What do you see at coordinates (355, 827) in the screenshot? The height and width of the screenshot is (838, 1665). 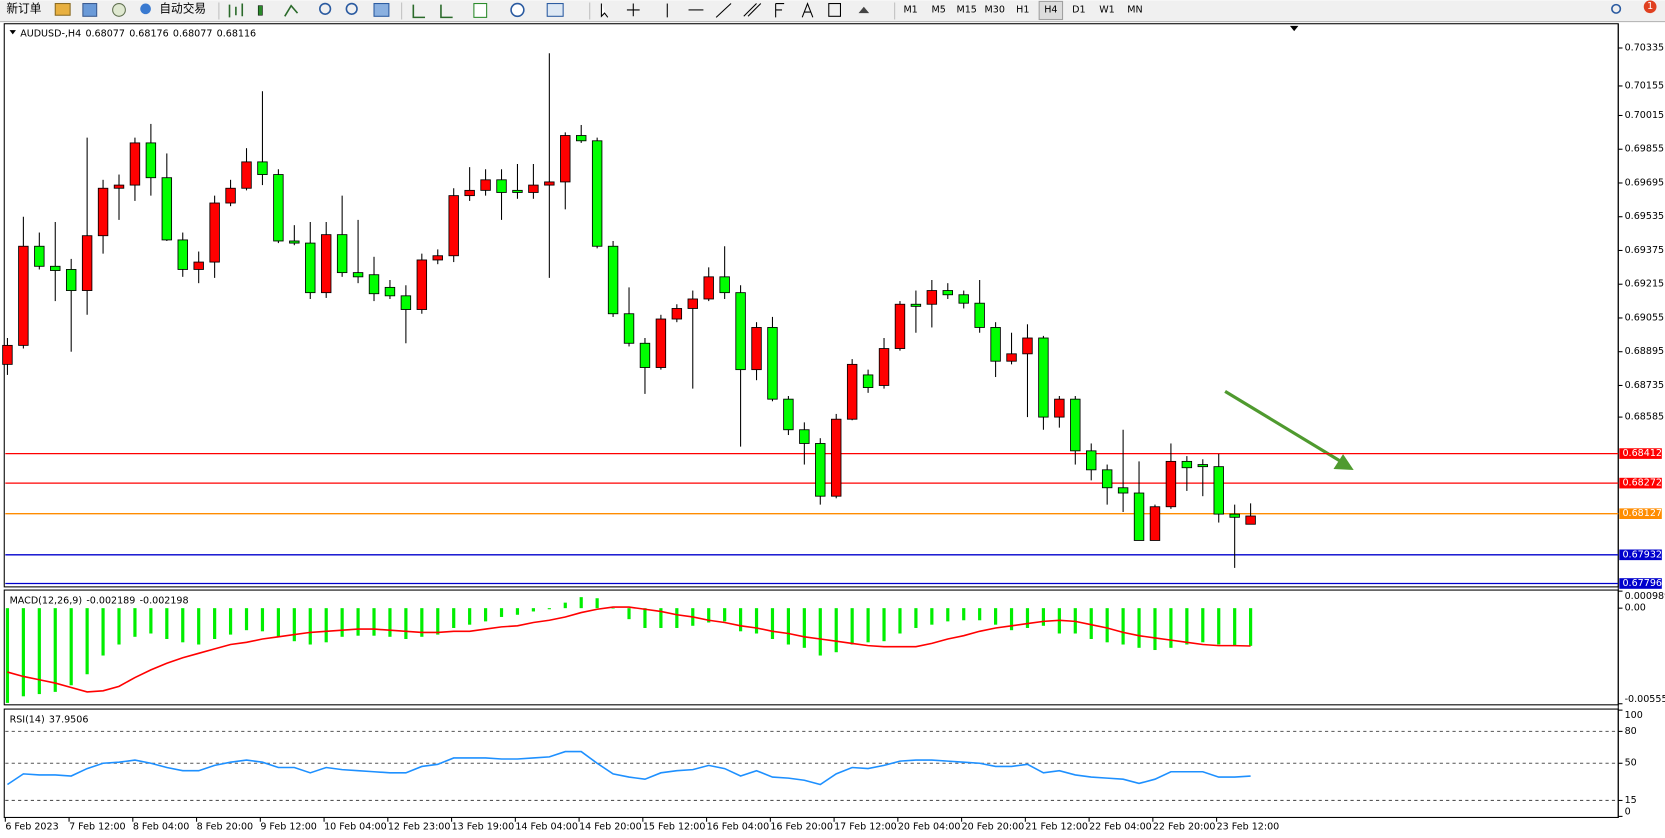 I see `x-tick-label: 10 Feb 04:00` at bounding box center [355, 827].